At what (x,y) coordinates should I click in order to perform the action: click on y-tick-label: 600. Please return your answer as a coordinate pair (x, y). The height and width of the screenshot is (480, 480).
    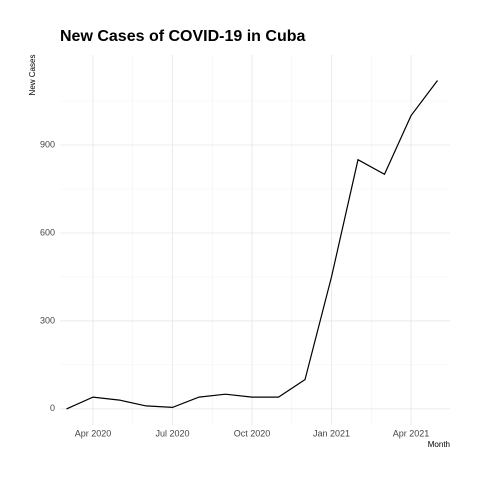
    Looking at the image, I should click on (47, 232).